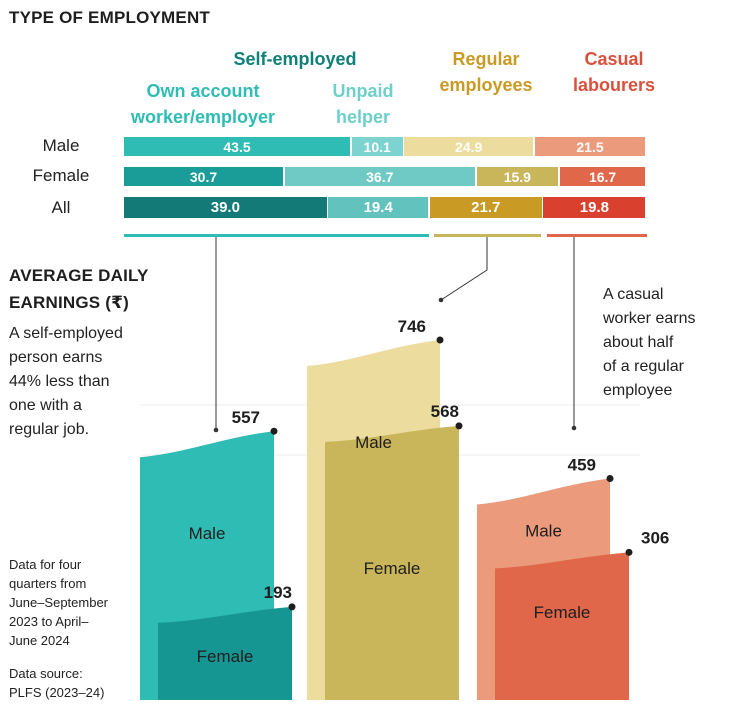 The width and height of the screenshot is (749, 711). Describe the element at coordinates (48, 583) in the screenshot. I see `footnote-line2: quarters from` at that location.